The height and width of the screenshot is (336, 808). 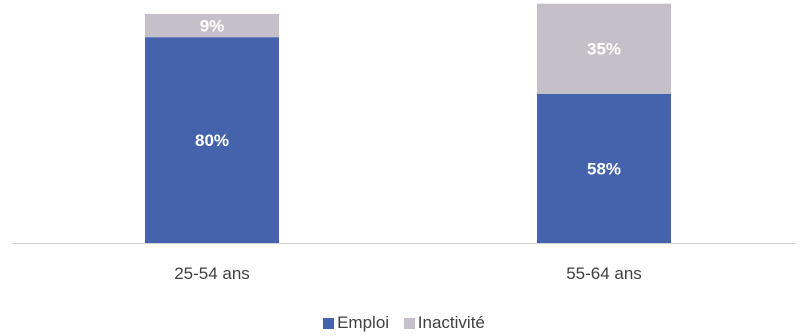 I want to click on x-tick-label-1: 25-54 ans, so click(x=212, y=273).